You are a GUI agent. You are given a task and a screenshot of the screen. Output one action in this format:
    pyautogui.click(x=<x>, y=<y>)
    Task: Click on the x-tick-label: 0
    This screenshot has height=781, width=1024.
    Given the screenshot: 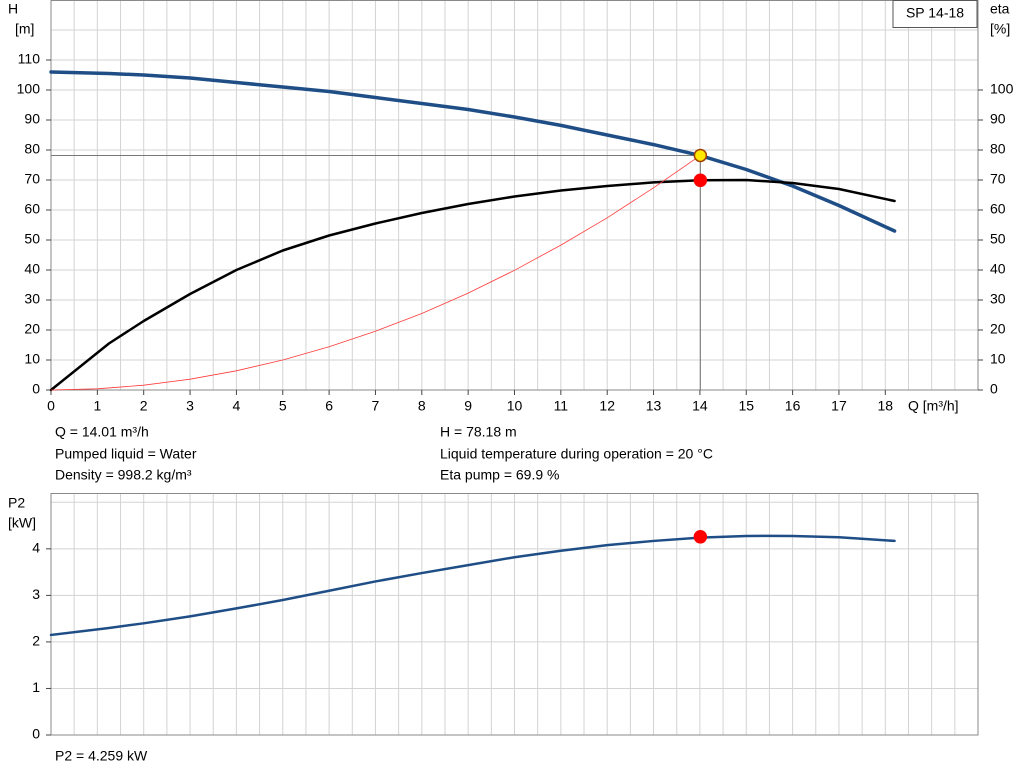 What is the action you would take?
    pyautogui.click(x=51, y=406)
    